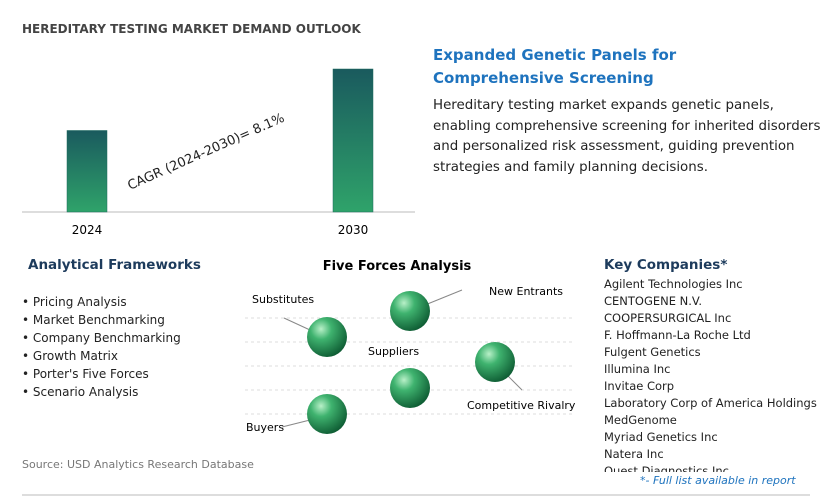 The height and width of the screenshot is (500, 832). I want to click on item-text: MedGenome, so click(640, 420).